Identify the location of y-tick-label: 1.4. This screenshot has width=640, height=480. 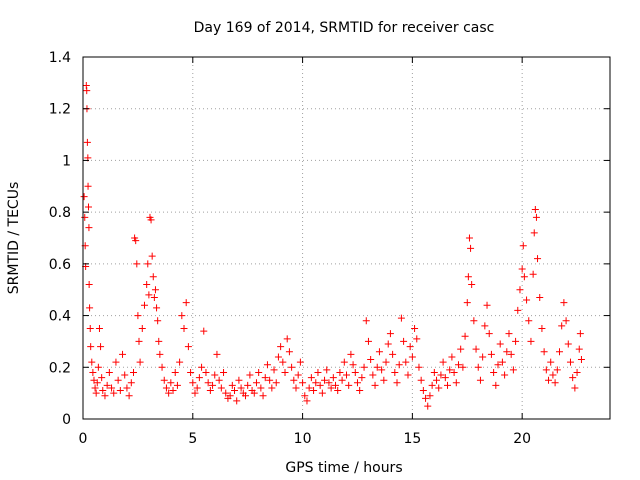
(60, 58).